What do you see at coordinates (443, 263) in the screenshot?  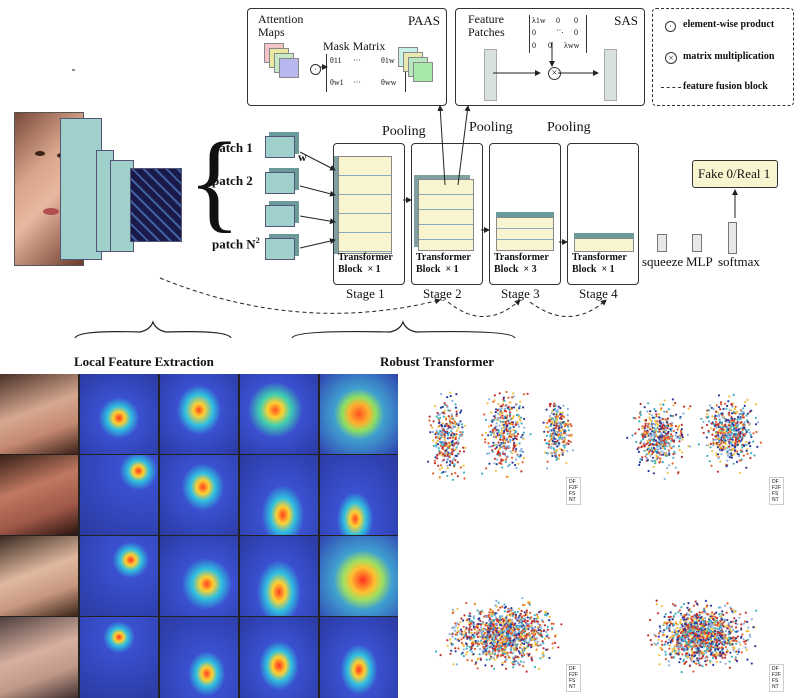 I see `stage-2-block-label: Transformer Block × 1` at bounding box center [443, 263].